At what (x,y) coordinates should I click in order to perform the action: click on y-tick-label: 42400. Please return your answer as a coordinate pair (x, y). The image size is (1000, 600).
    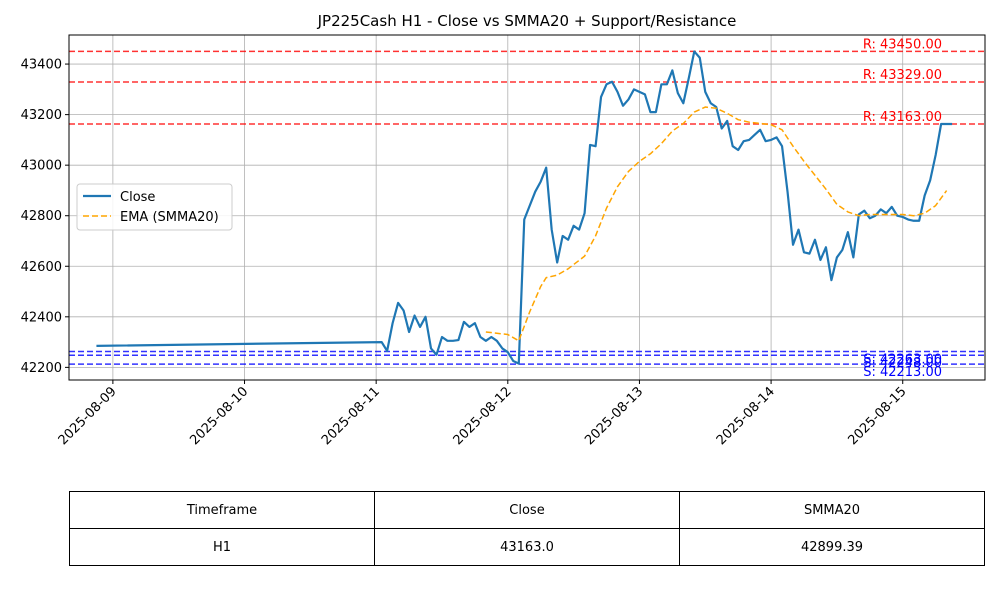
    Looking at the image, I should click on (41, 317).